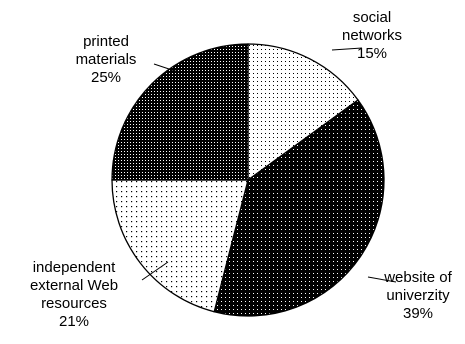  I want to click on pie-slice-social-networks, so click(303, 112).